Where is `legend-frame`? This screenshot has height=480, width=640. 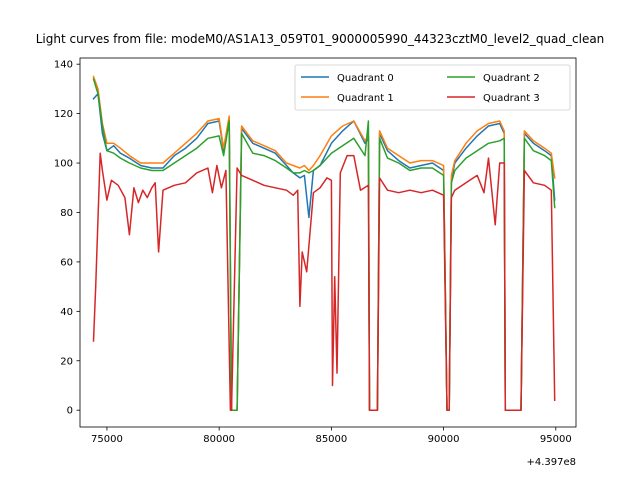
legend-frame is located at coordinates (432, 87).